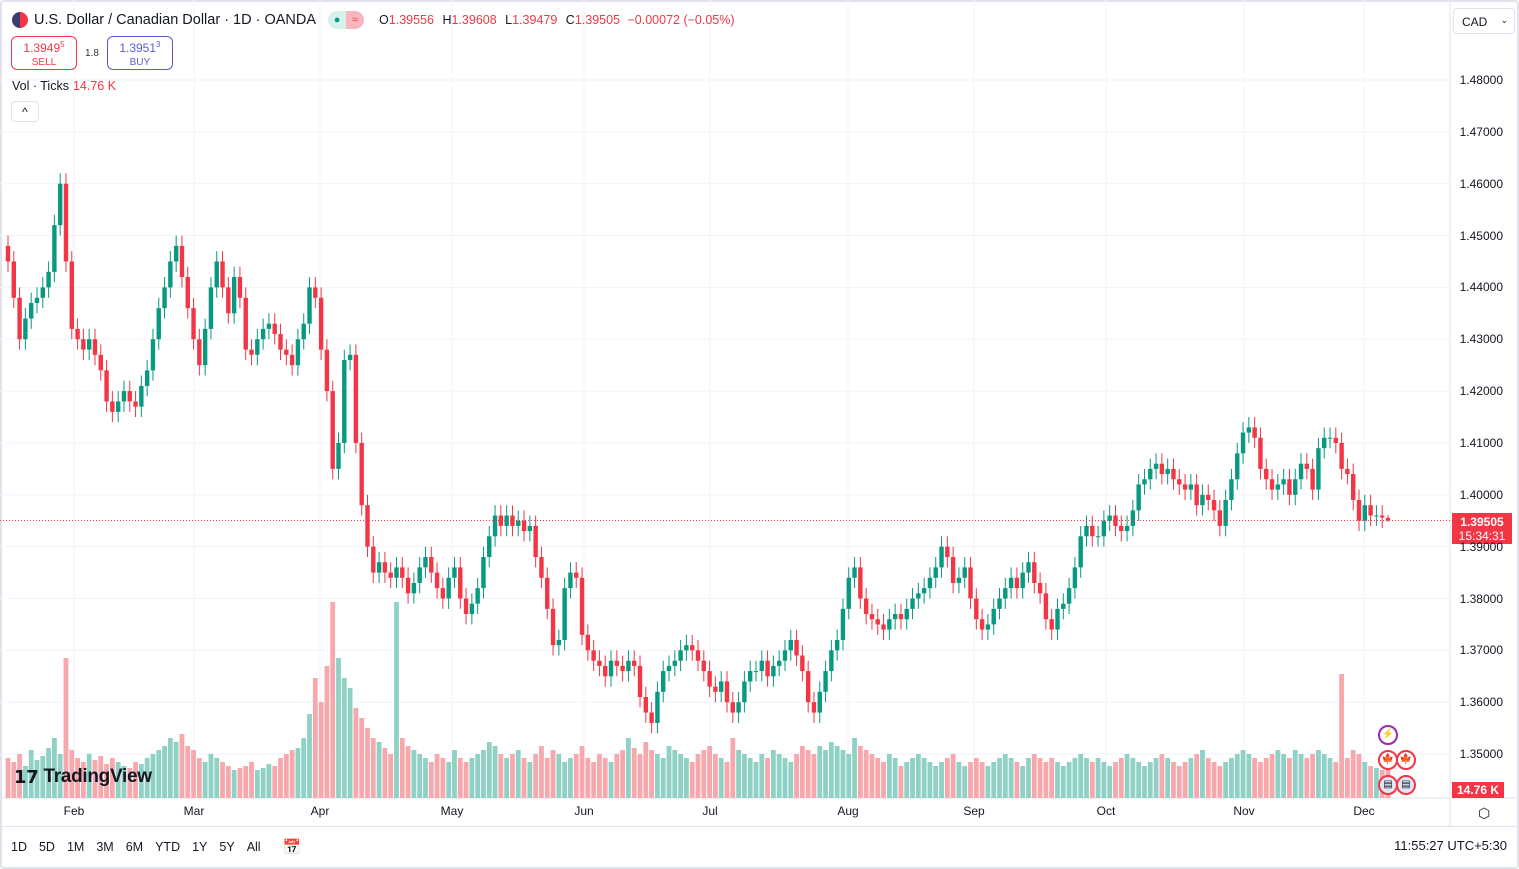  I want to click on timeframe-5d: 5D, so click(46, 846).